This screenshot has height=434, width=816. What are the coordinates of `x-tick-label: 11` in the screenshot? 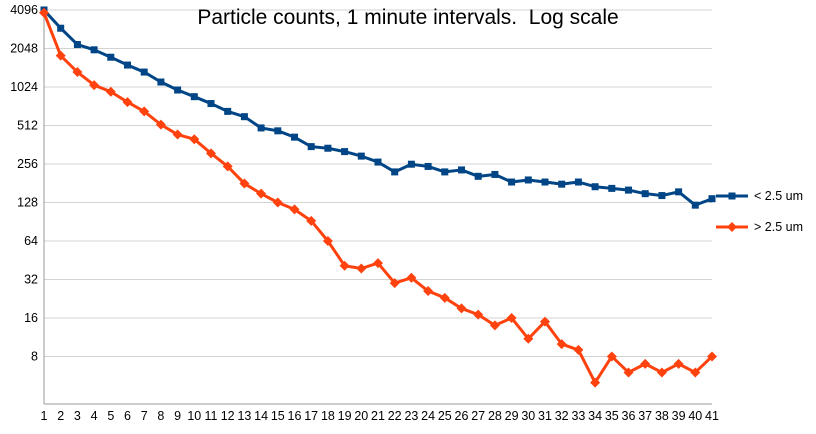 It's located at (211, 416).